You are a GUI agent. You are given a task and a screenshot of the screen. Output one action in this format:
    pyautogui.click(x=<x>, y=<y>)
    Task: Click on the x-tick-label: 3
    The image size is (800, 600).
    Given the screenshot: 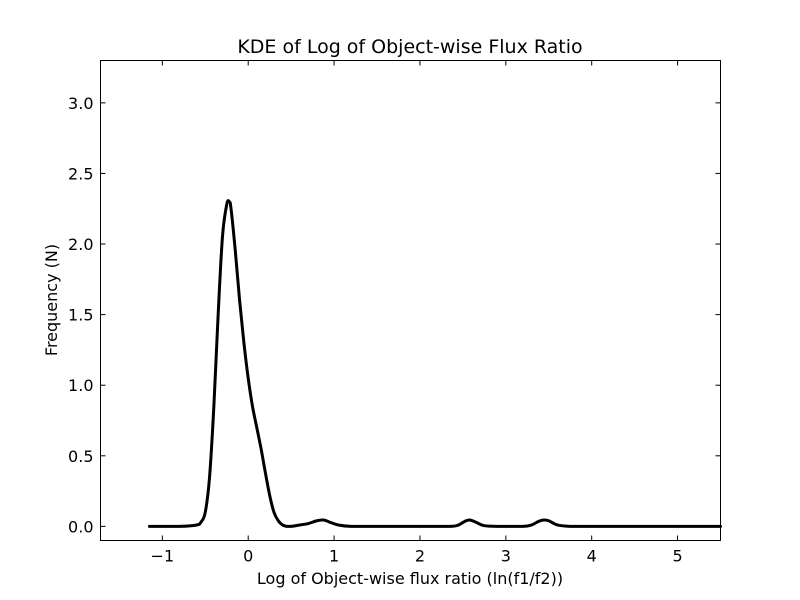 What is the action you would take?
    pyautogui.click(x=506, y=556)
    